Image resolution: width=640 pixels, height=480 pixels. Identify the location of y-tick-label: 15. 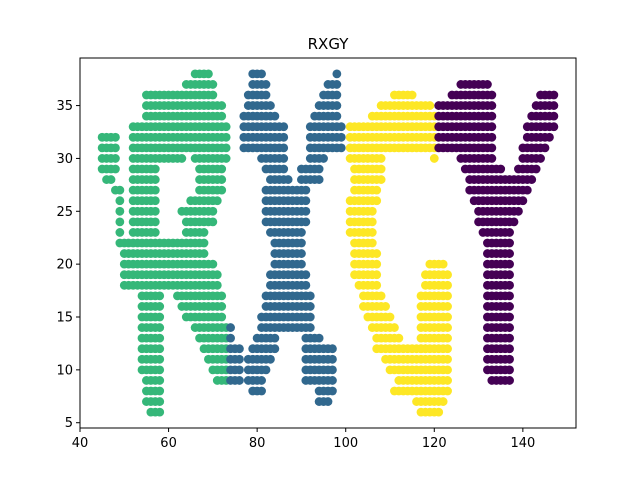
(64, 318).